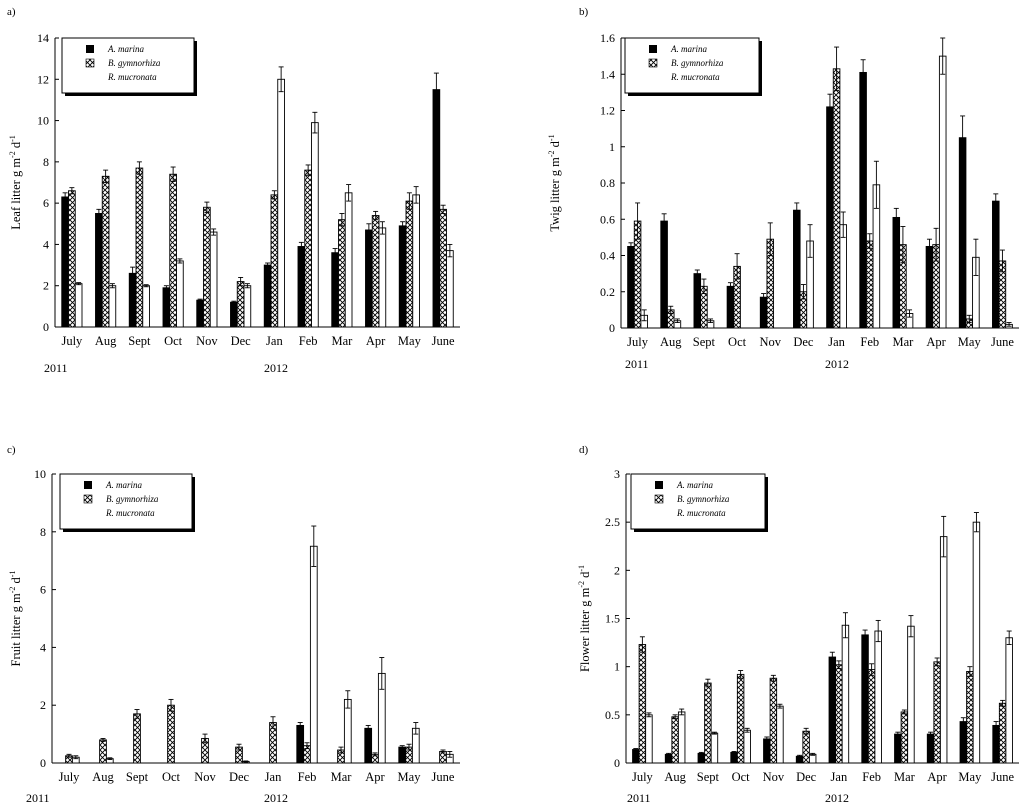 The image size is (1023, 808). I want to click on x-tick-label: Dec, so click(806, 777).